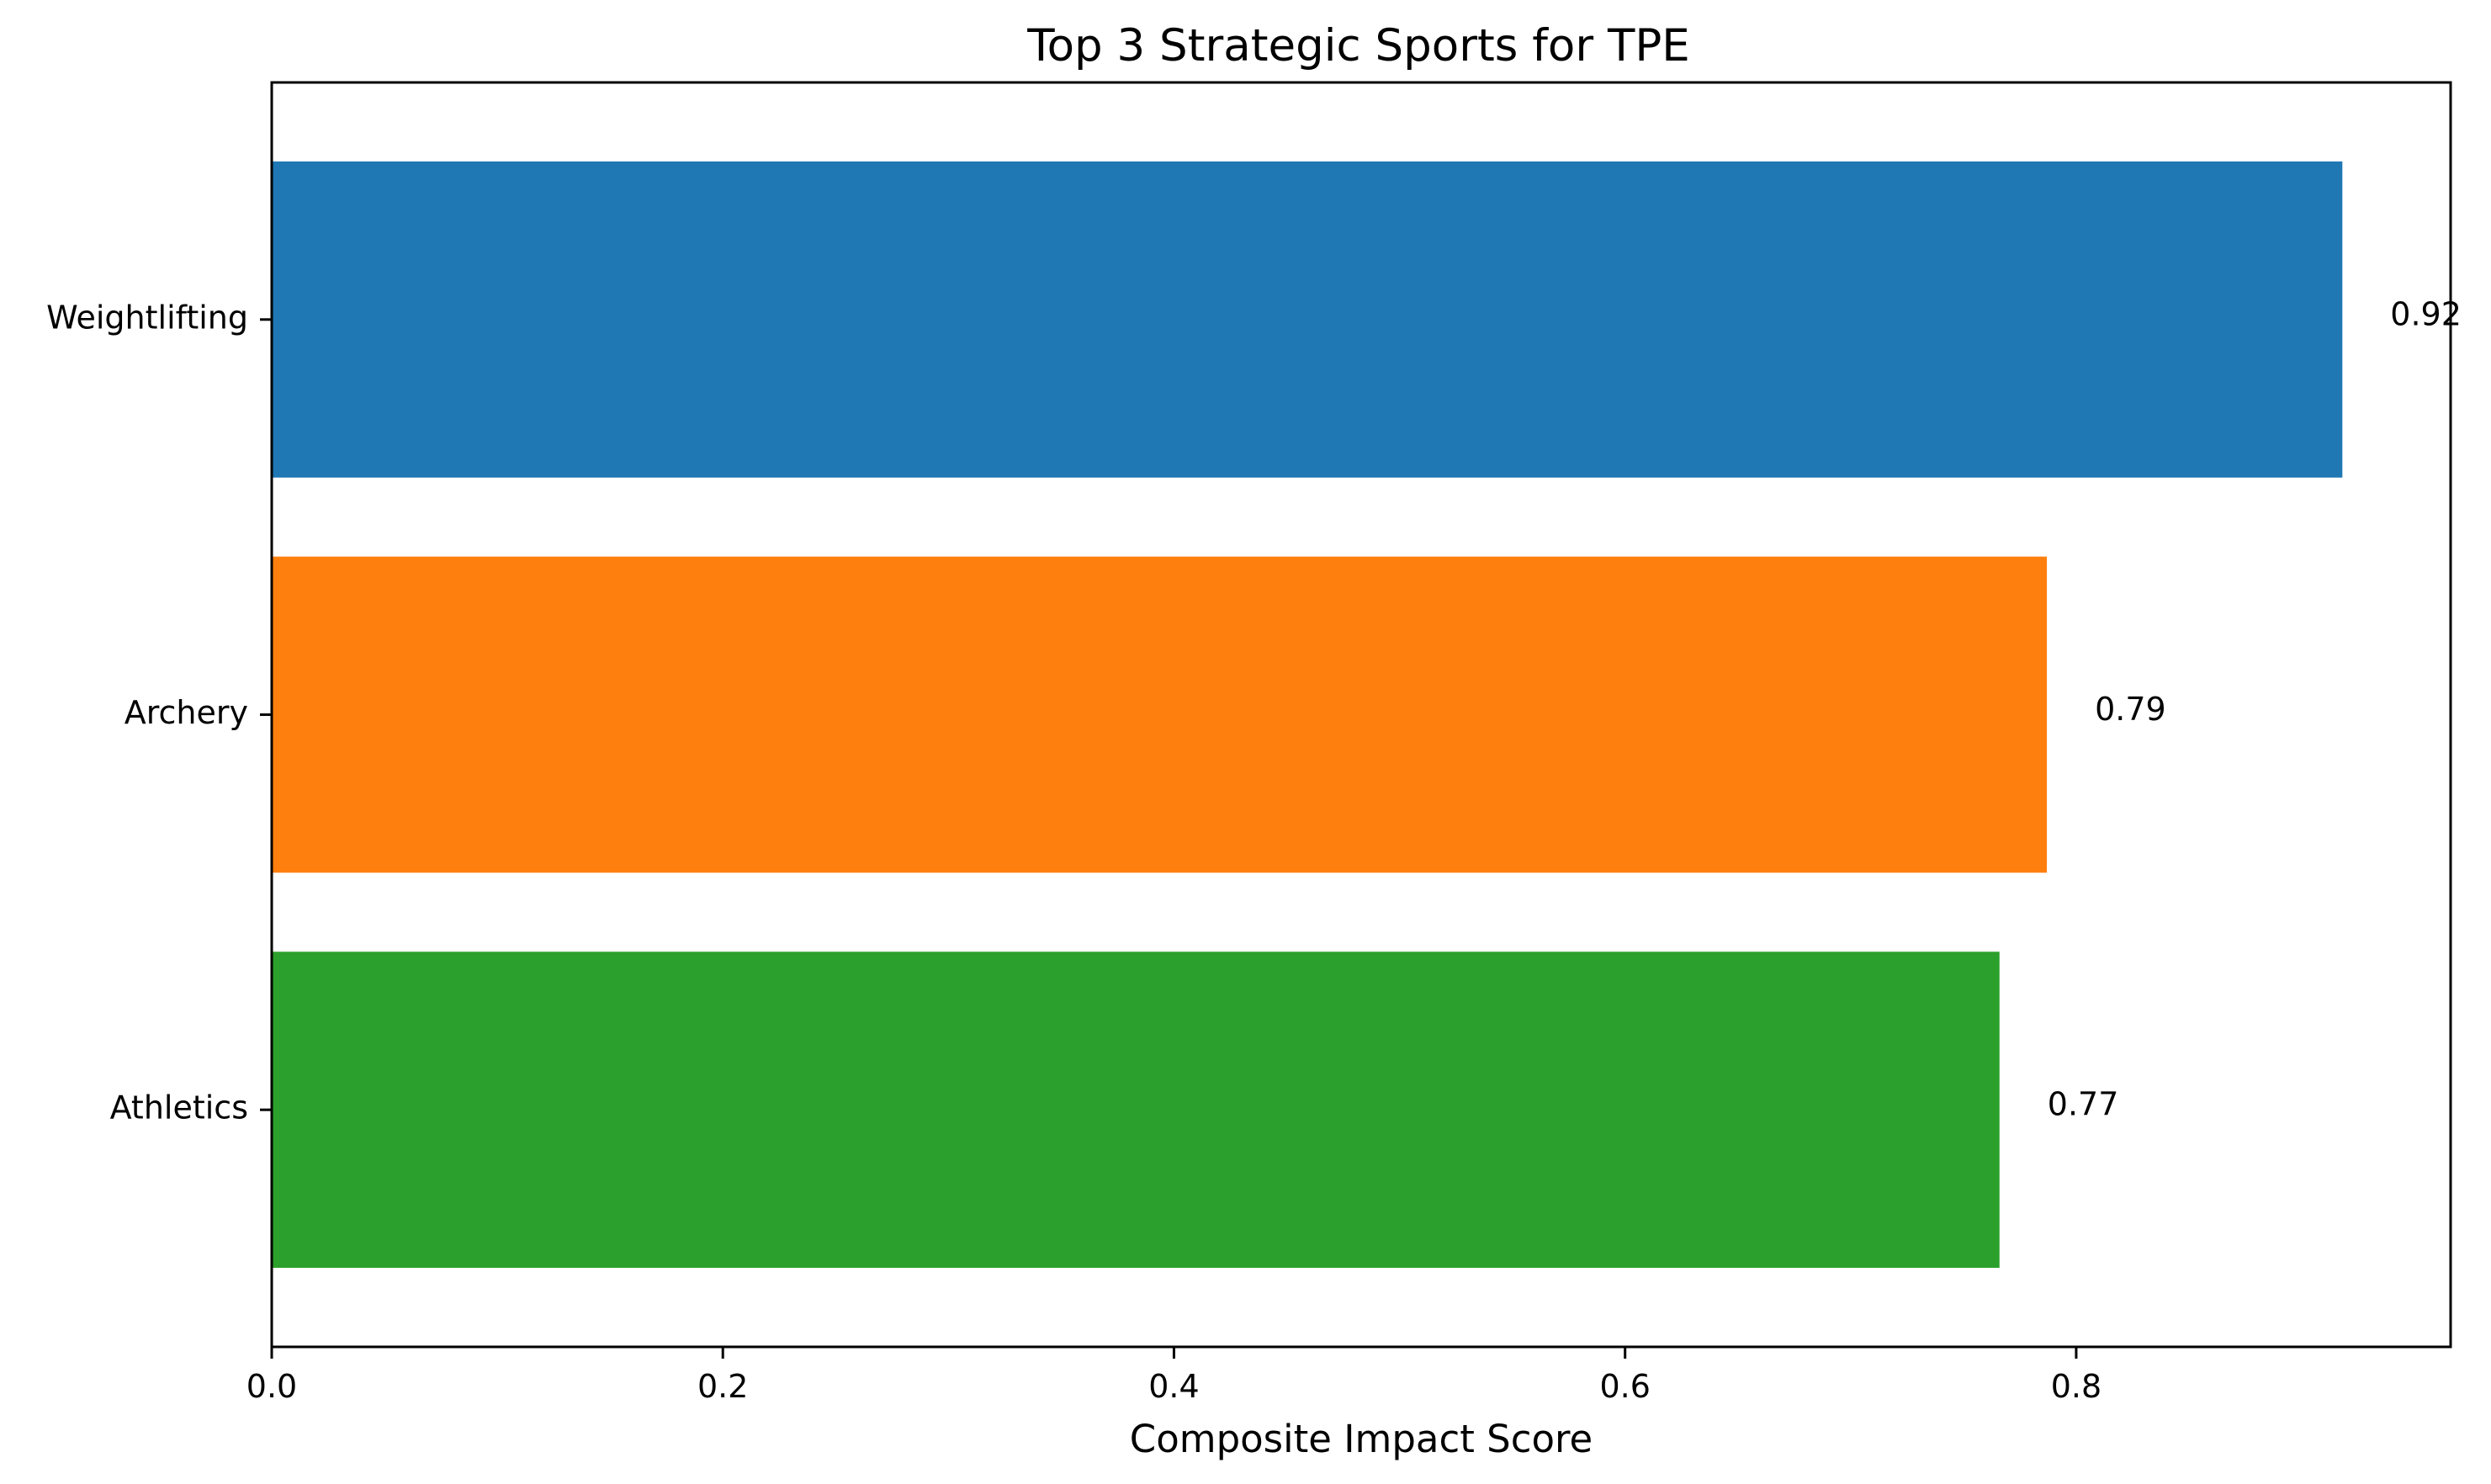 The image size is (2491, 1484). What do you see at coordinates (722, 1386) in the screenshot?
I see `x-tick-label: 0.2` at bounding box center [722, 1386].